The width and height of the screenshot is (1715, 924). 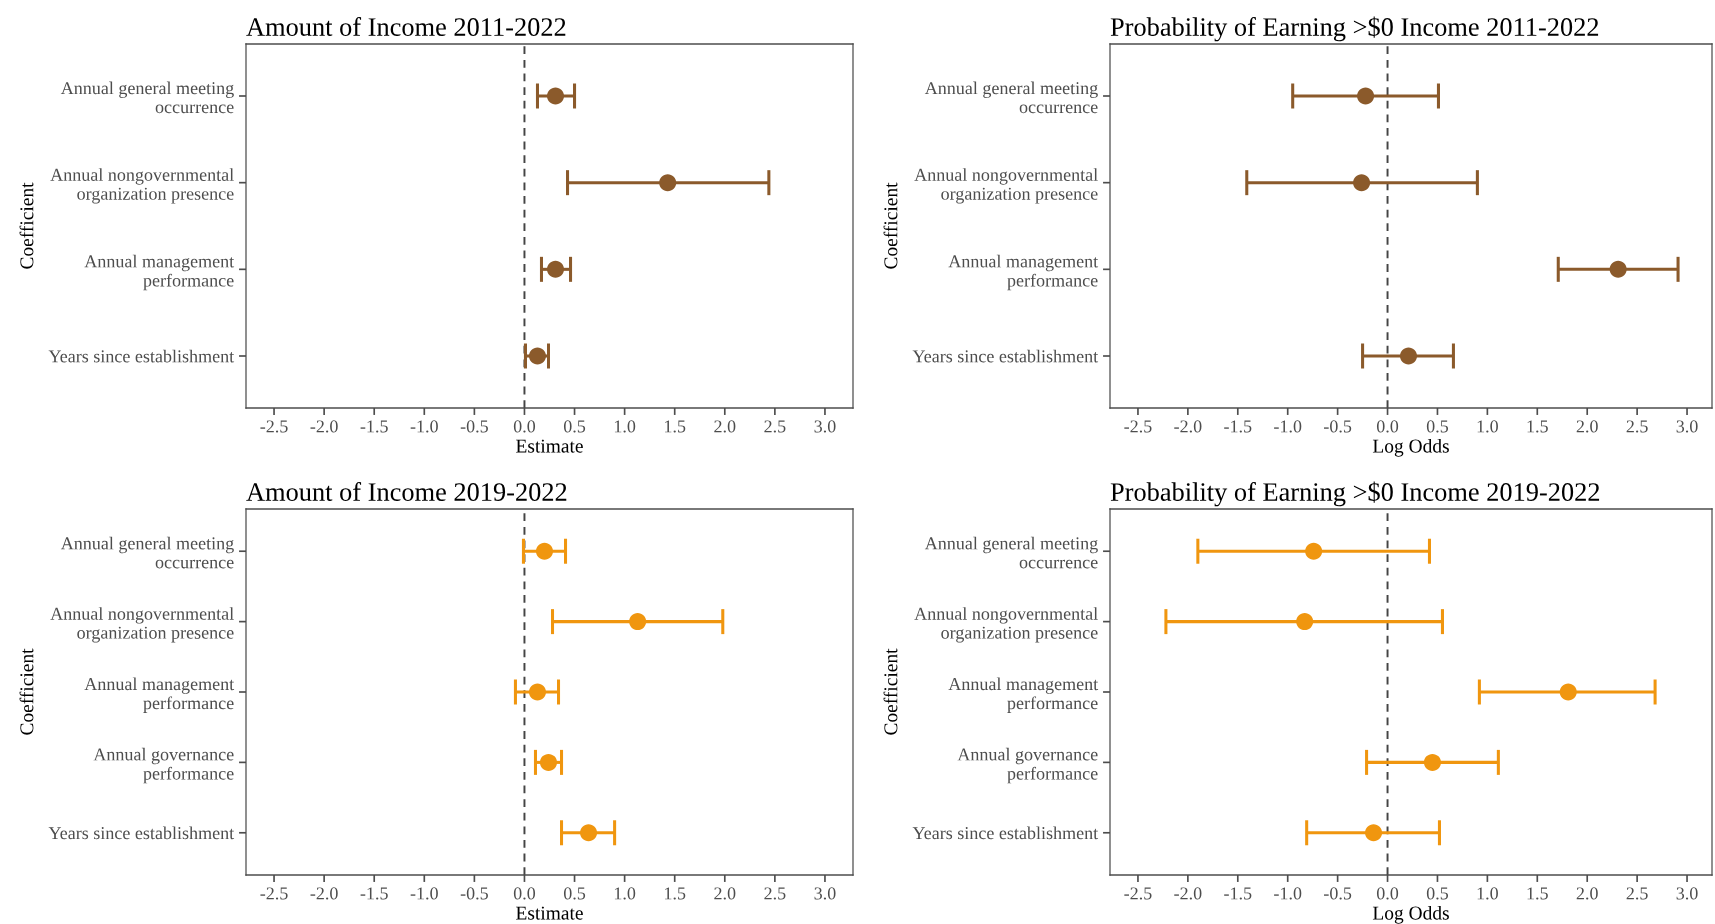 What do you see at coordinates (406, 491) in the screenshot?
I see `chart-title: Amount of Income 2019-2022` at bounding box center [406, 491].